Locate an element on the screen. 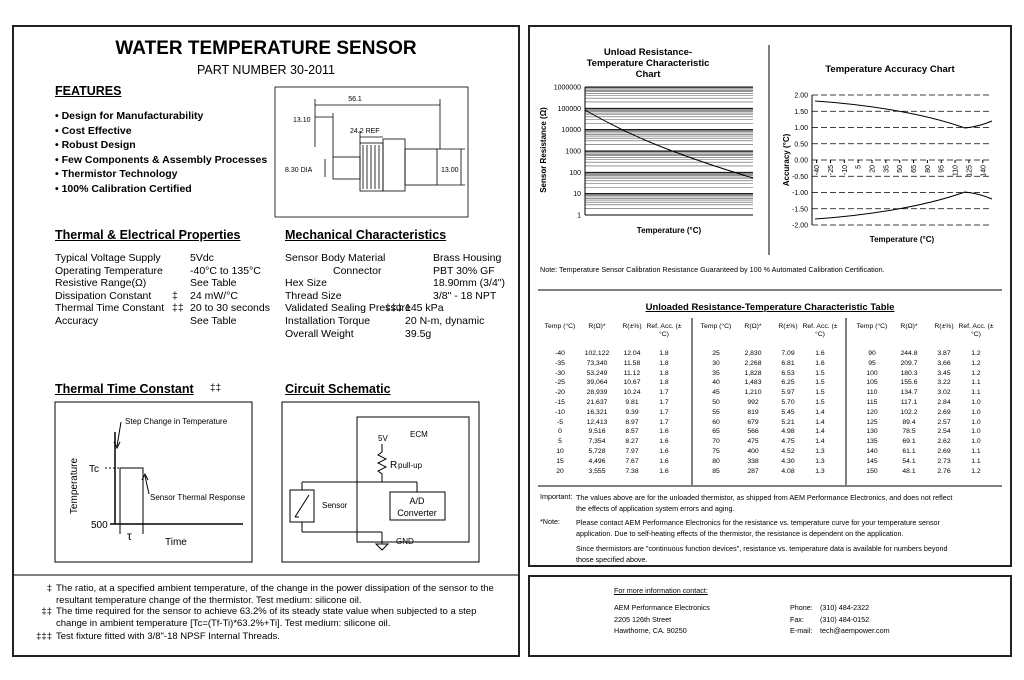 The width and height of the screenshot is (1024, 680). feature-item: 100% Calibration Certified is located at coordinates (123, 189).